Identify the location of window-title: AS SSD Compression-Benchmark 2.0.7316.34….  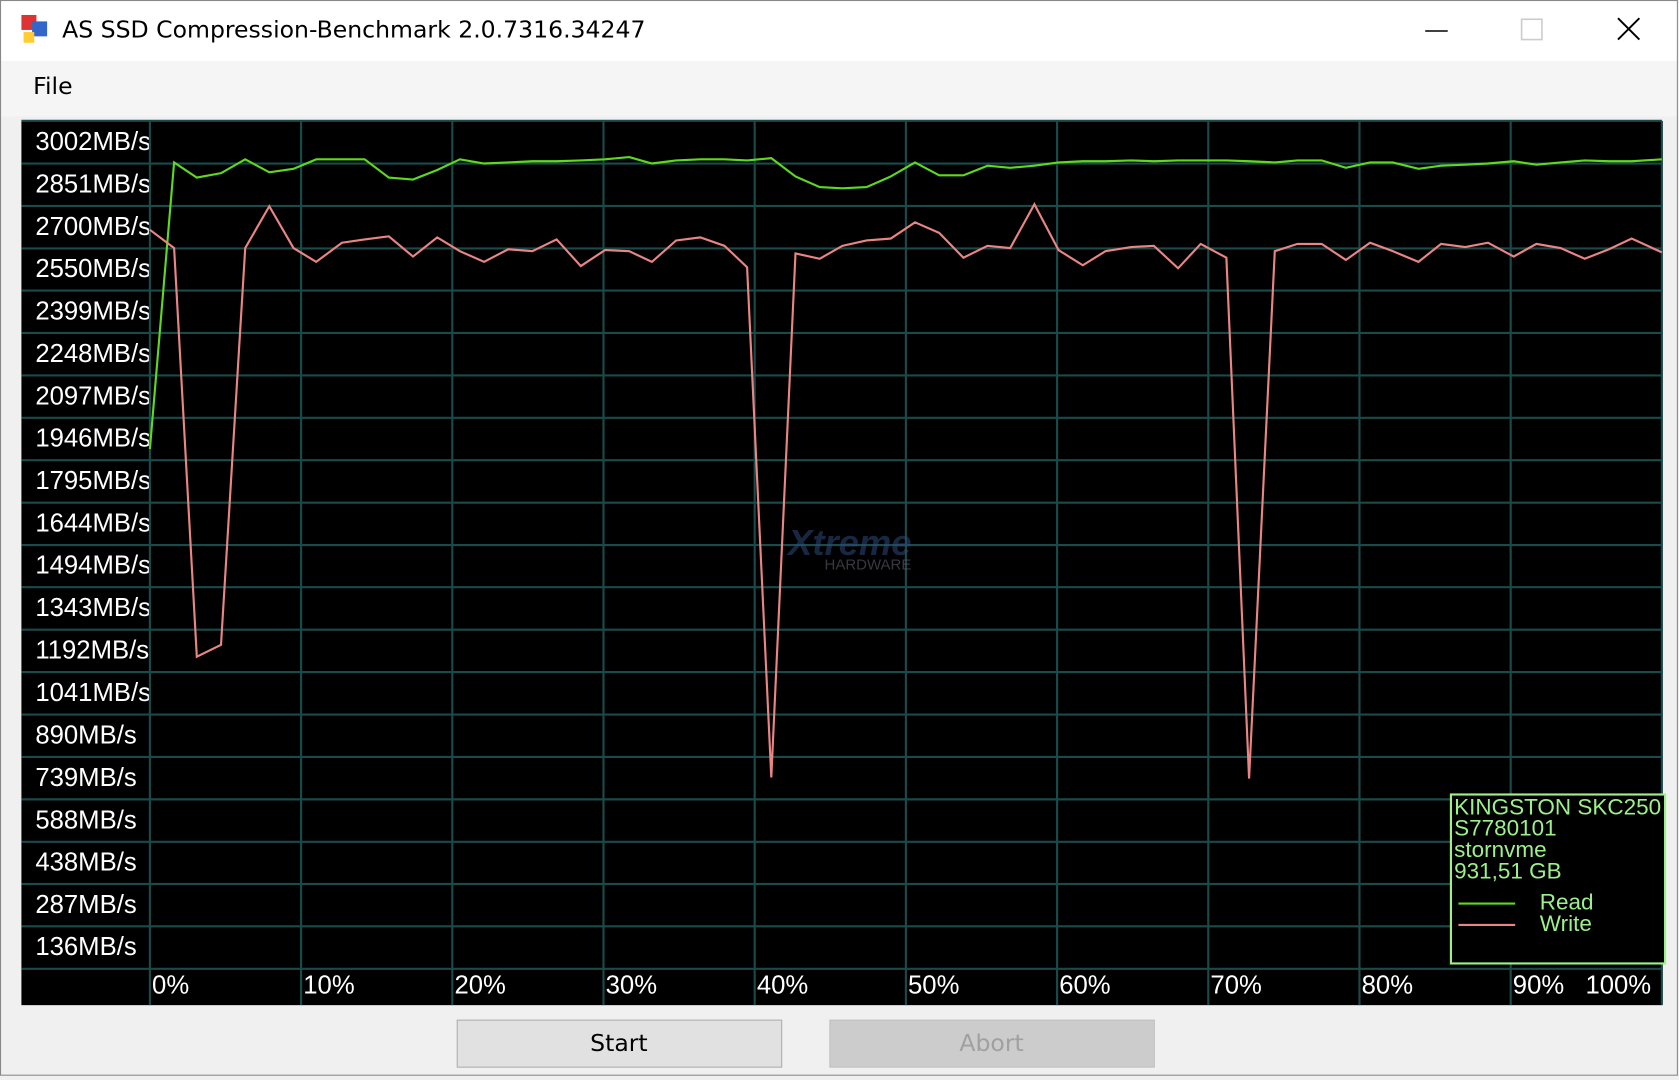
(353, 30).